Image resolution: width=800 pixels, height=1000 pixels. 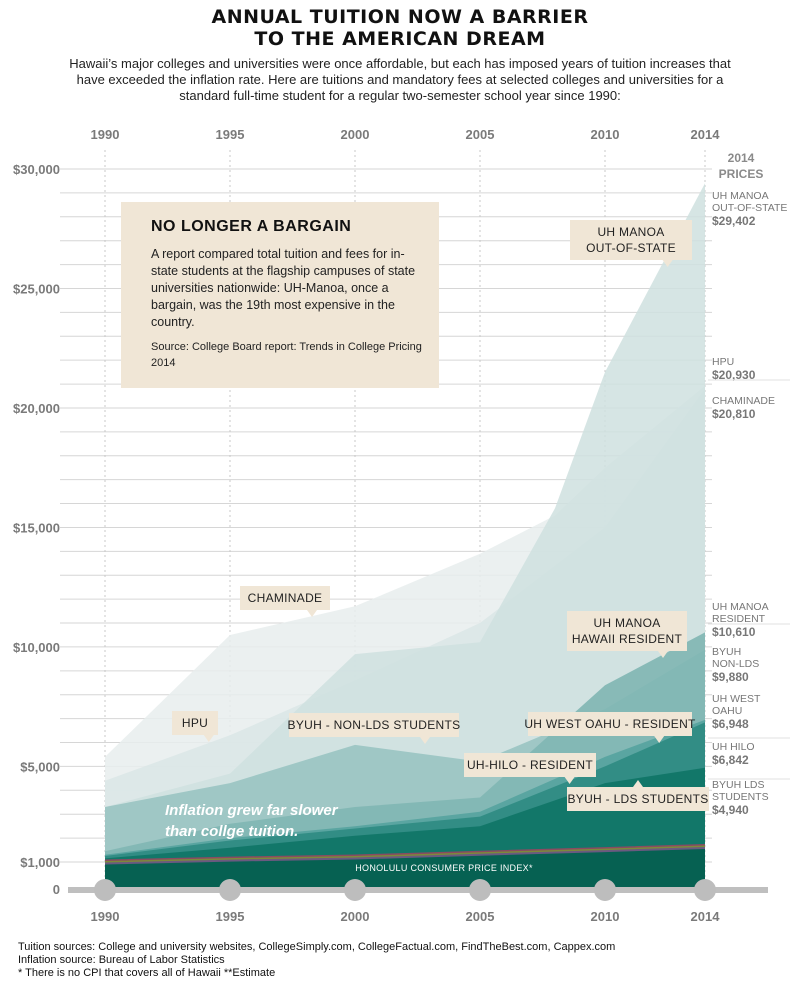 I want to click on axes, so click(x=418, y=890).